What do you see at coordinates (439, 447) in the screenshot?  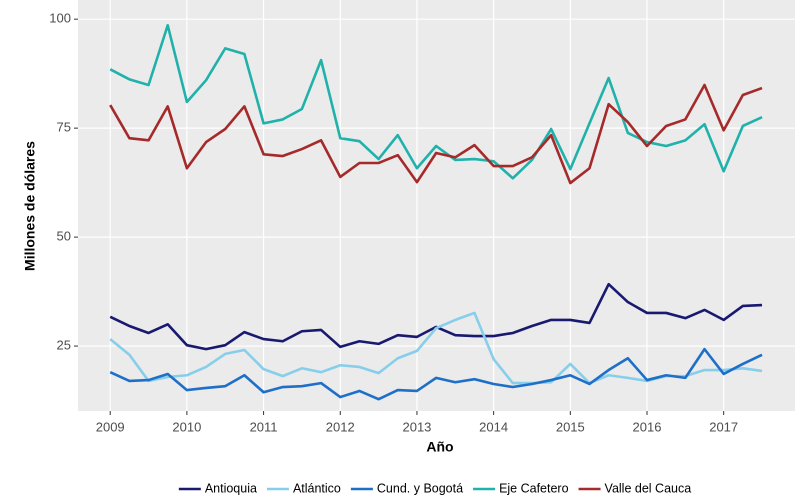 I see `x-axis-title: Año` at bounding box center [439, 447].